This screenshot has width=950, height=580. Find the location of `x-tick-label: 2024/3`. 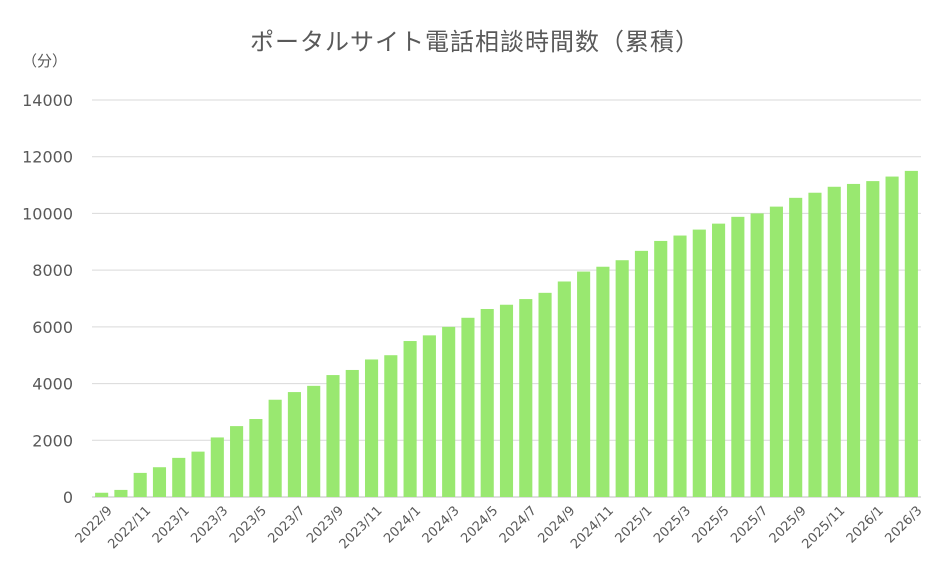

x-tick-label: 2024/3 is located at coordinates (441, 524).